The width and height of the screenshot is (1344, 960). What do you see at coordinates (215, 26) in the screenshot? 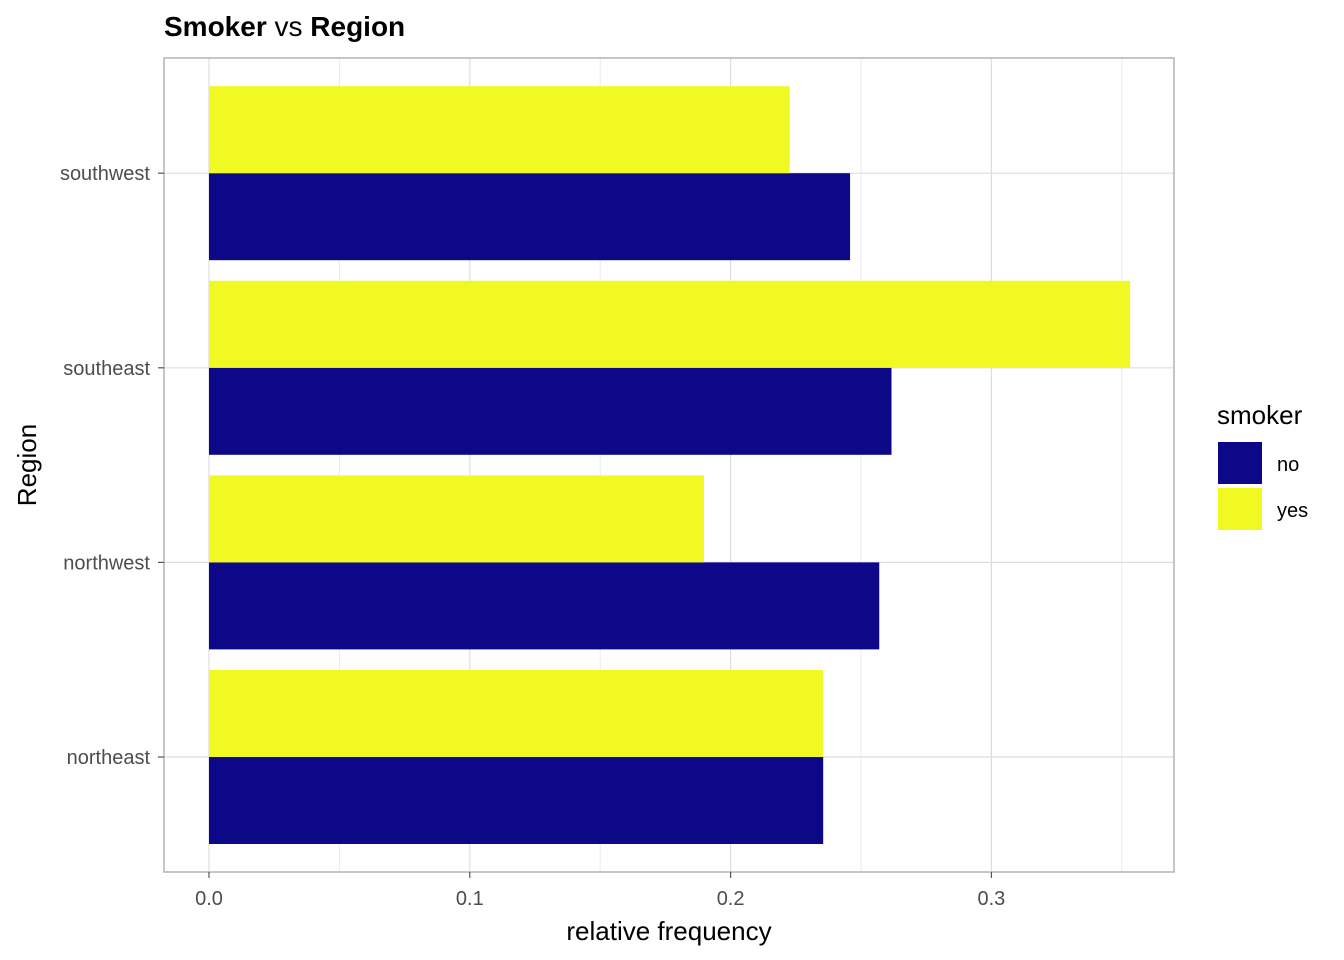
I see `chart-title-part1: Smoker` at bounding box center [215, 26].